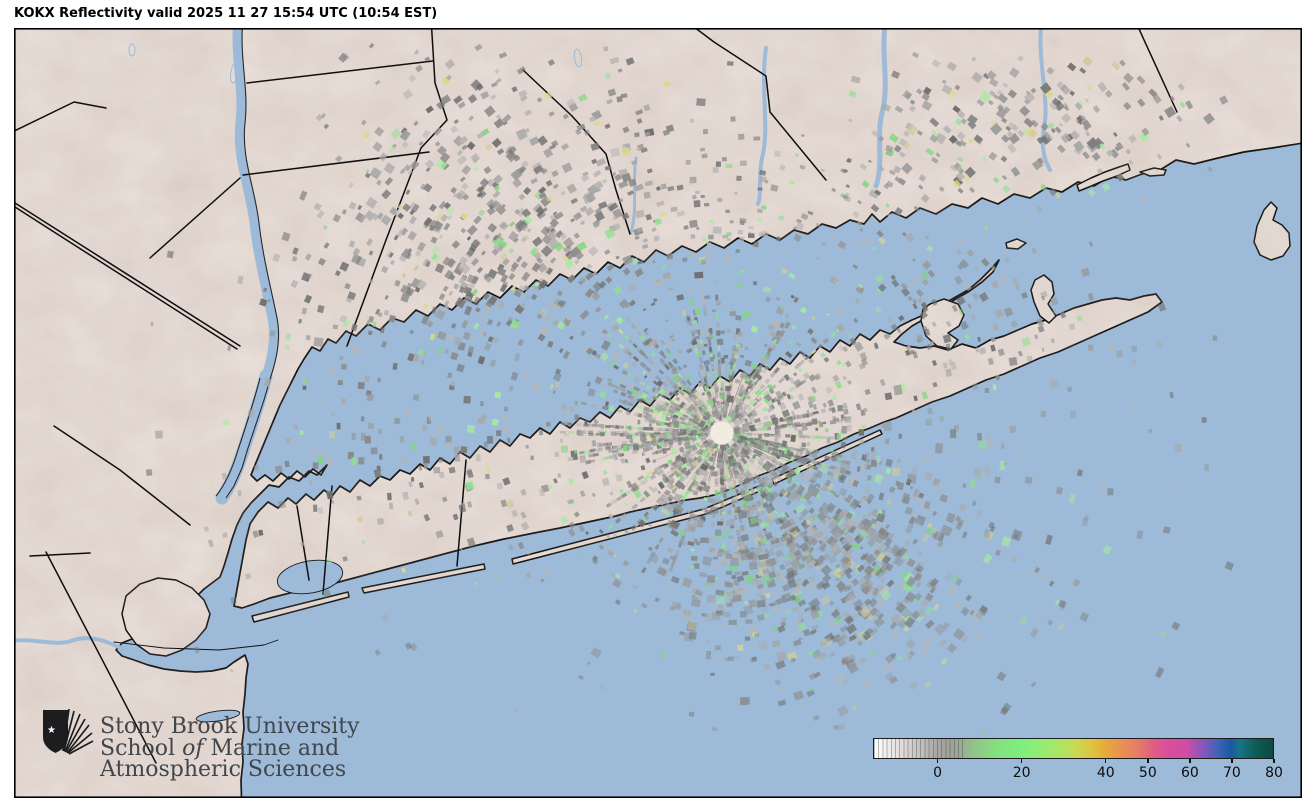 The width and height of the screenshot is (1316, 811). Describe the element at coordinates (1078, 762) in the screenshot. I see `colorbar: 0 20 40 50 60 70 80` at that location.